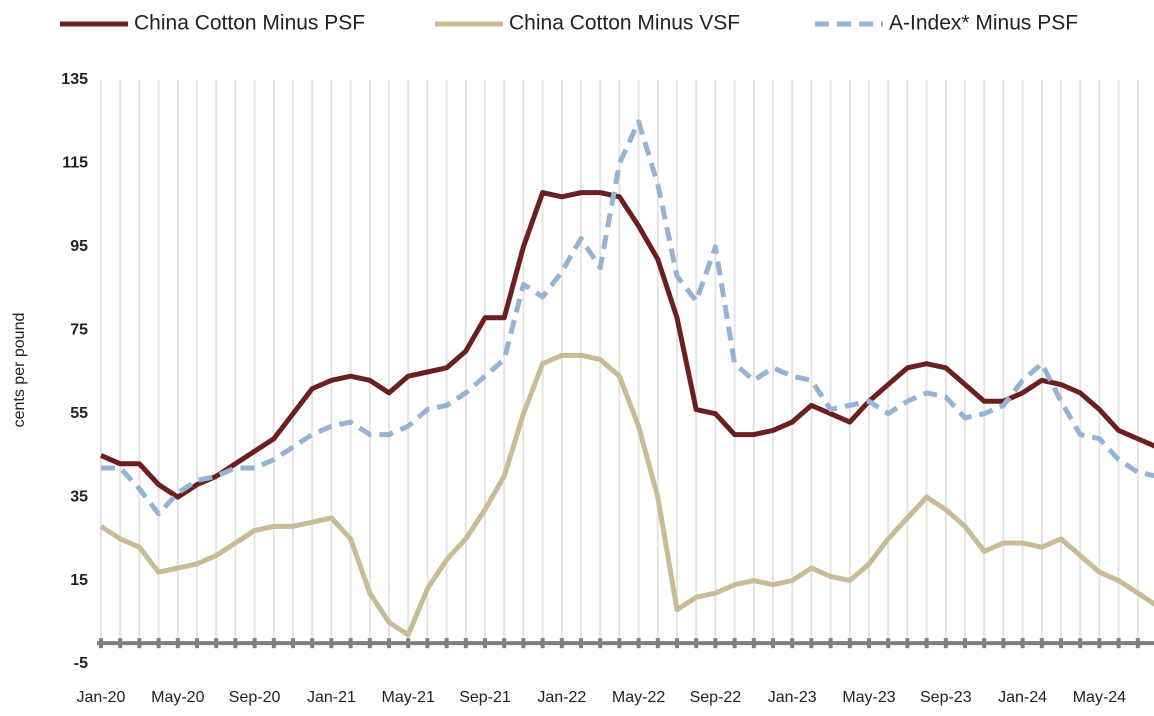 The image size is (1154, 716). Describe the element at coordinates (177, 697) in the screenshot. I see `x-tick-label: May-20` at that location.